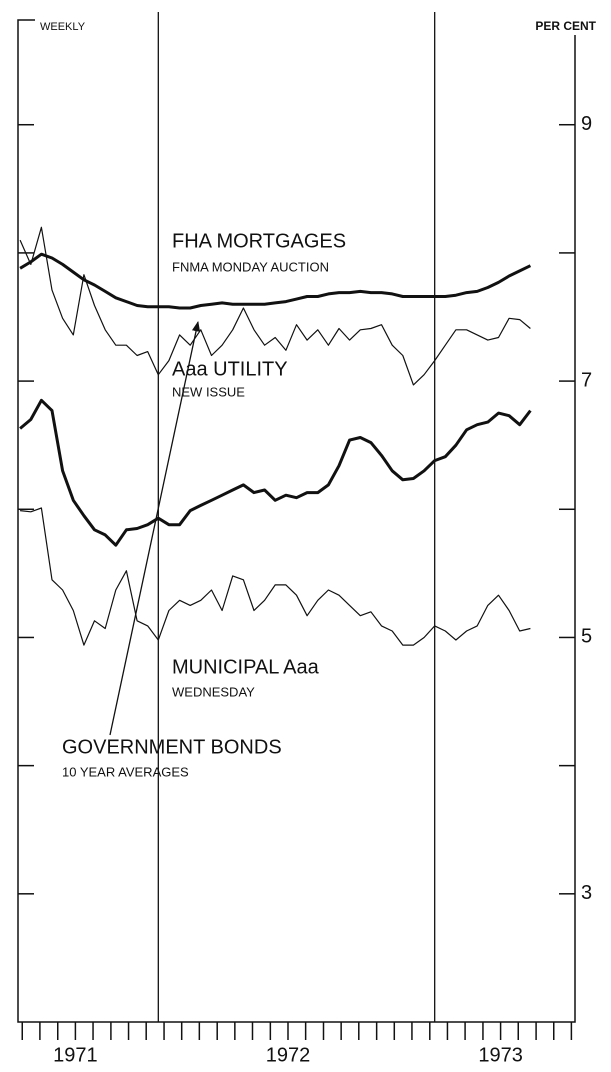 This screenshot has width=611, height=1072. I want to click on series-note: NEW ISSUE, so click(208, 391).